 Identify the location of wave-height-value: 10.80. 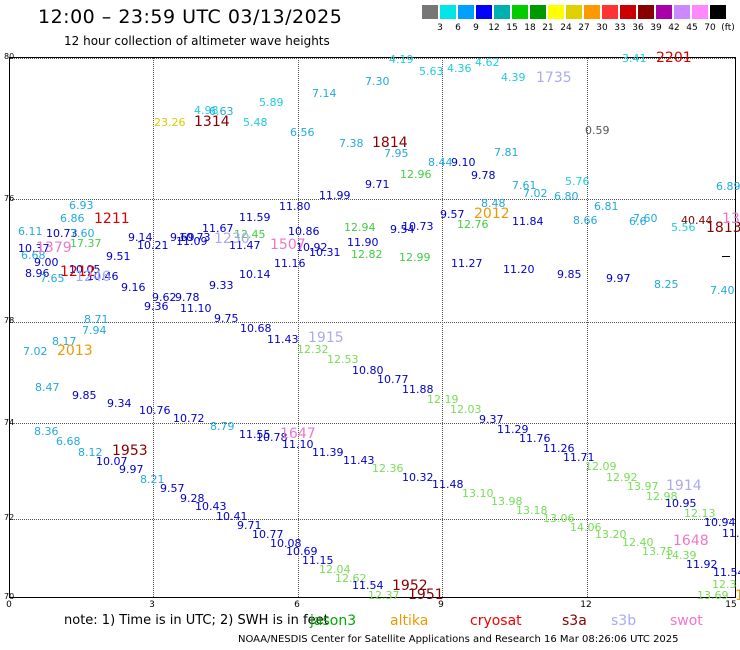
(368, 370).